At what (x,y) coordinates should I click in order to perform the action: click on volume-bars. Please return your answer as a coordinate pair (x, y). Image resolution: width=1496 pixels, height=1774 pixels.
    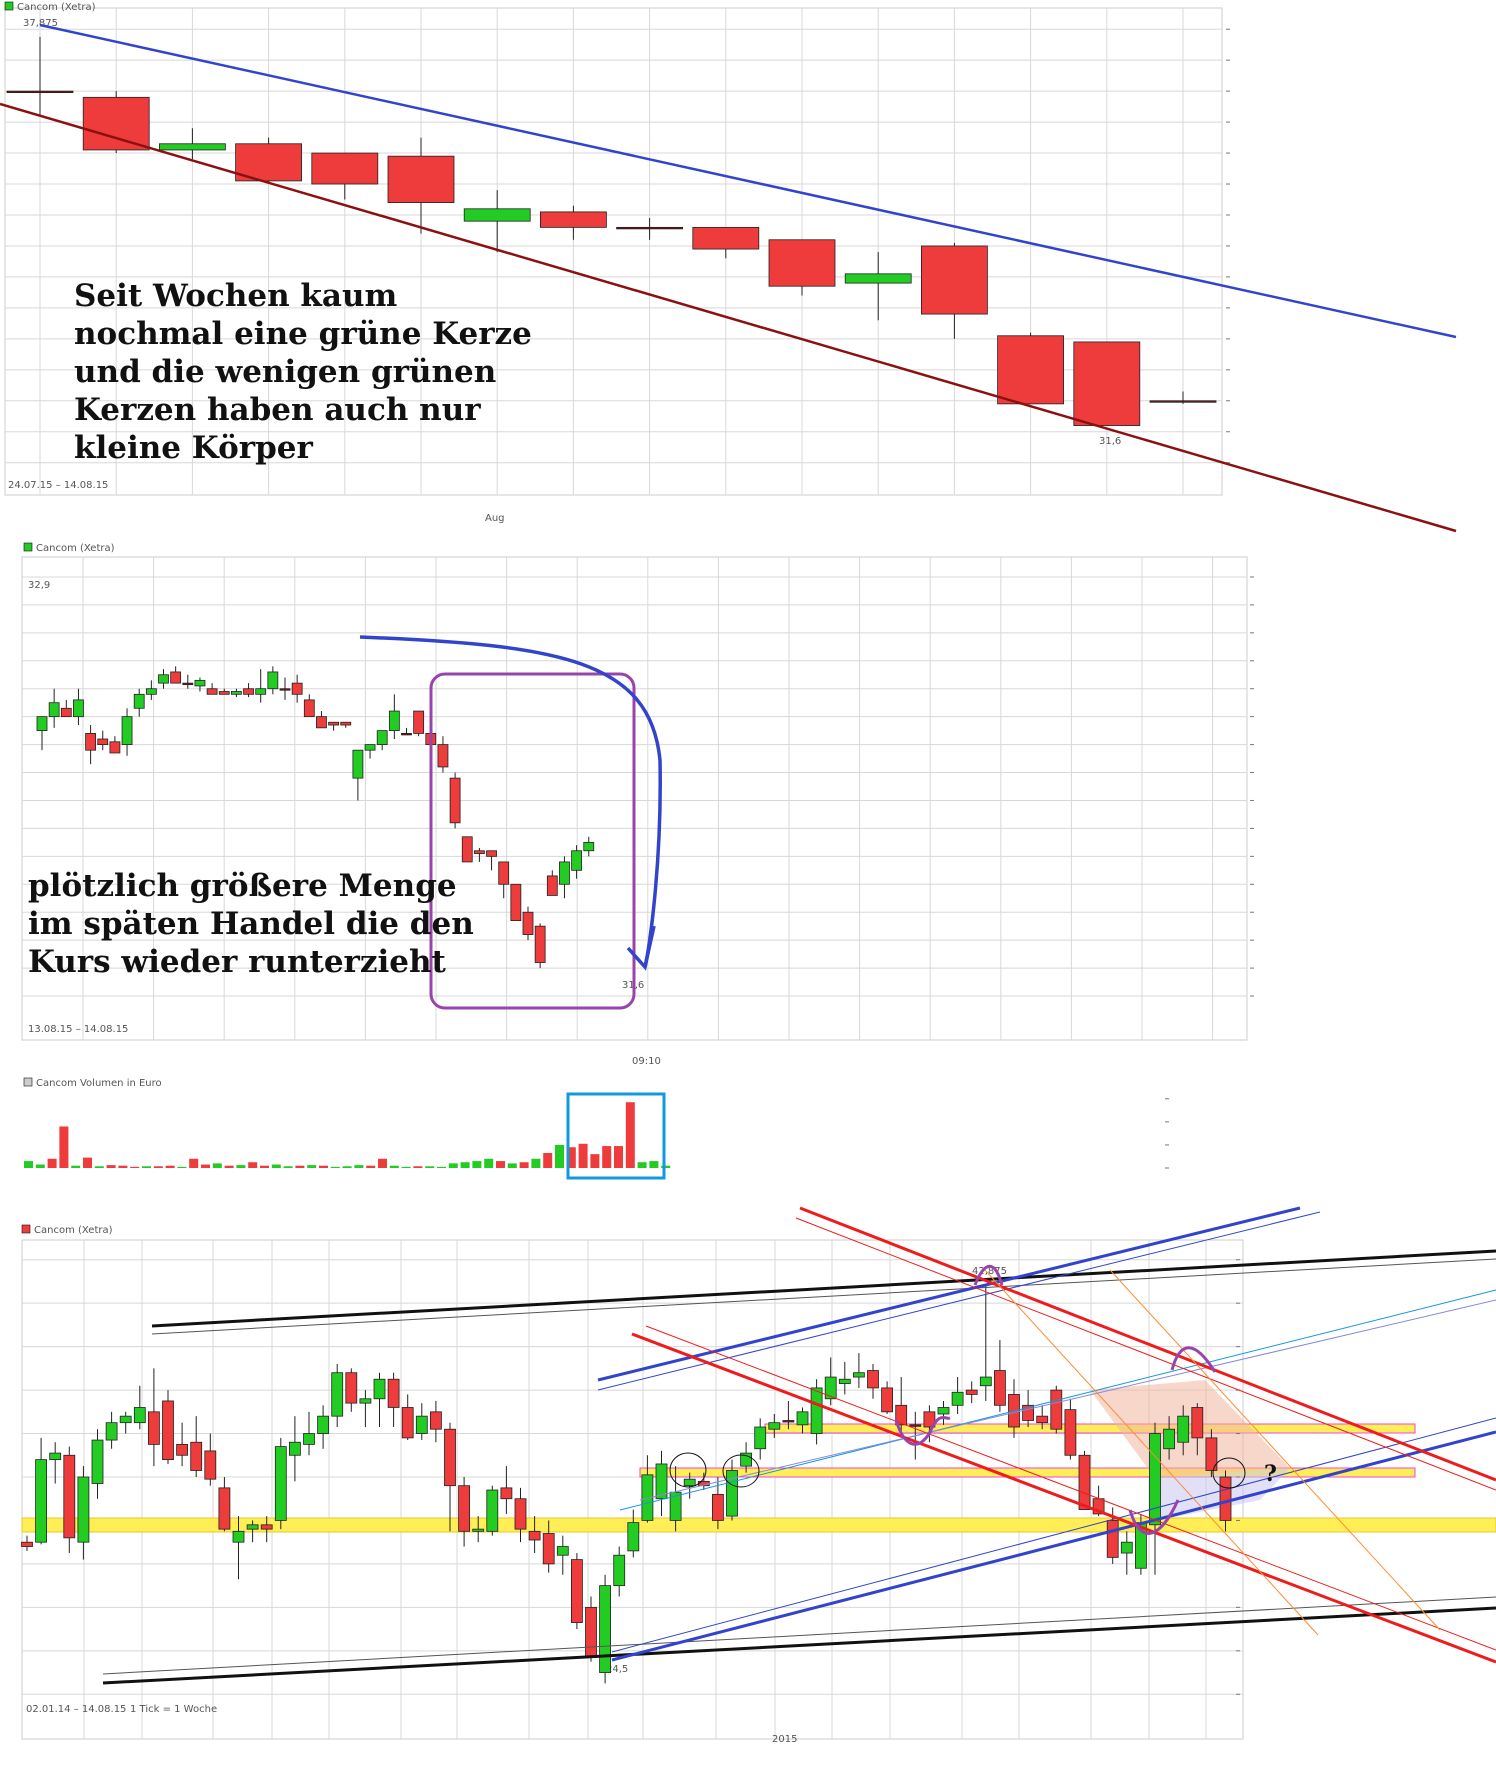
    Looking at the image, I should click on (347, 1135).